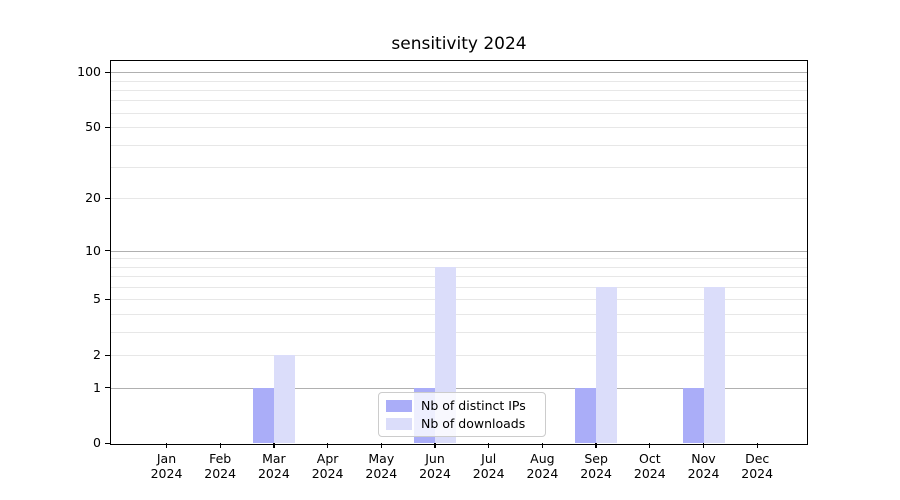  What do you see at coordinates (649, 466) in the screenshot?
I see `x-axis-label-oct: Oct 2024` at bounding box center [649, 466].